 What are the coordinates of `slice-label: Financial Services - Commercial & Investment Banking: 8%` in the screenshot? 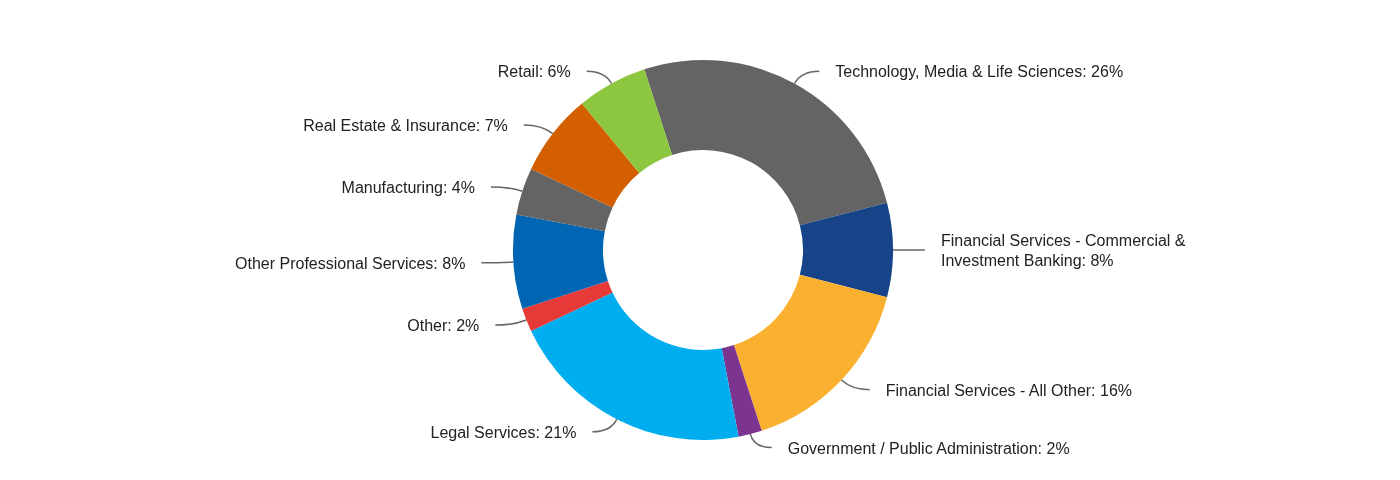 It's located at (1063, 250).